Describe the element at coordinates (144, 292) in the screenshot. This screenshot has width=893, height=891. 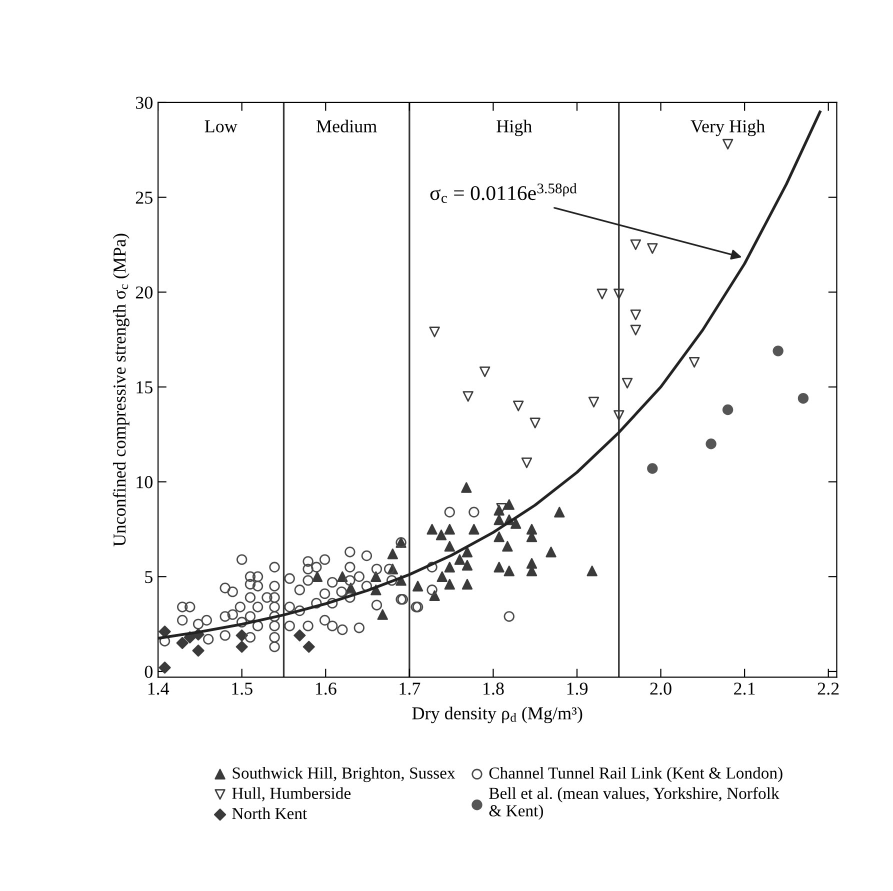
I see `y-tick-label: 20` at that location.